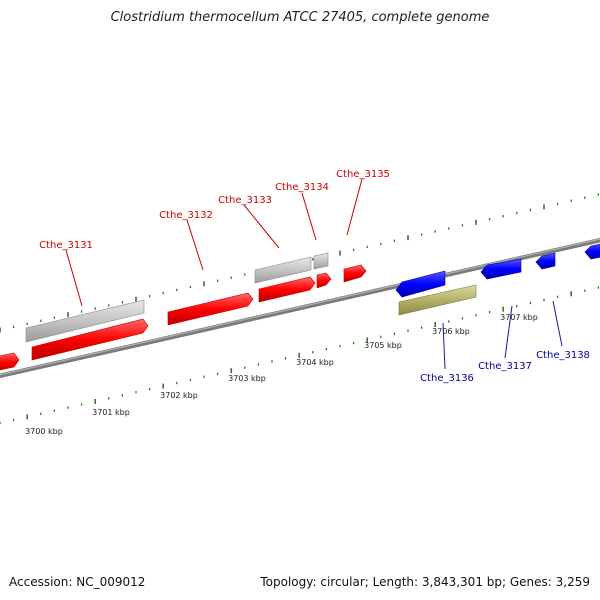  Describe the element at coordinates (283, 270) in the screenshot. I see `feature-cthe-3133-rna` at that location.